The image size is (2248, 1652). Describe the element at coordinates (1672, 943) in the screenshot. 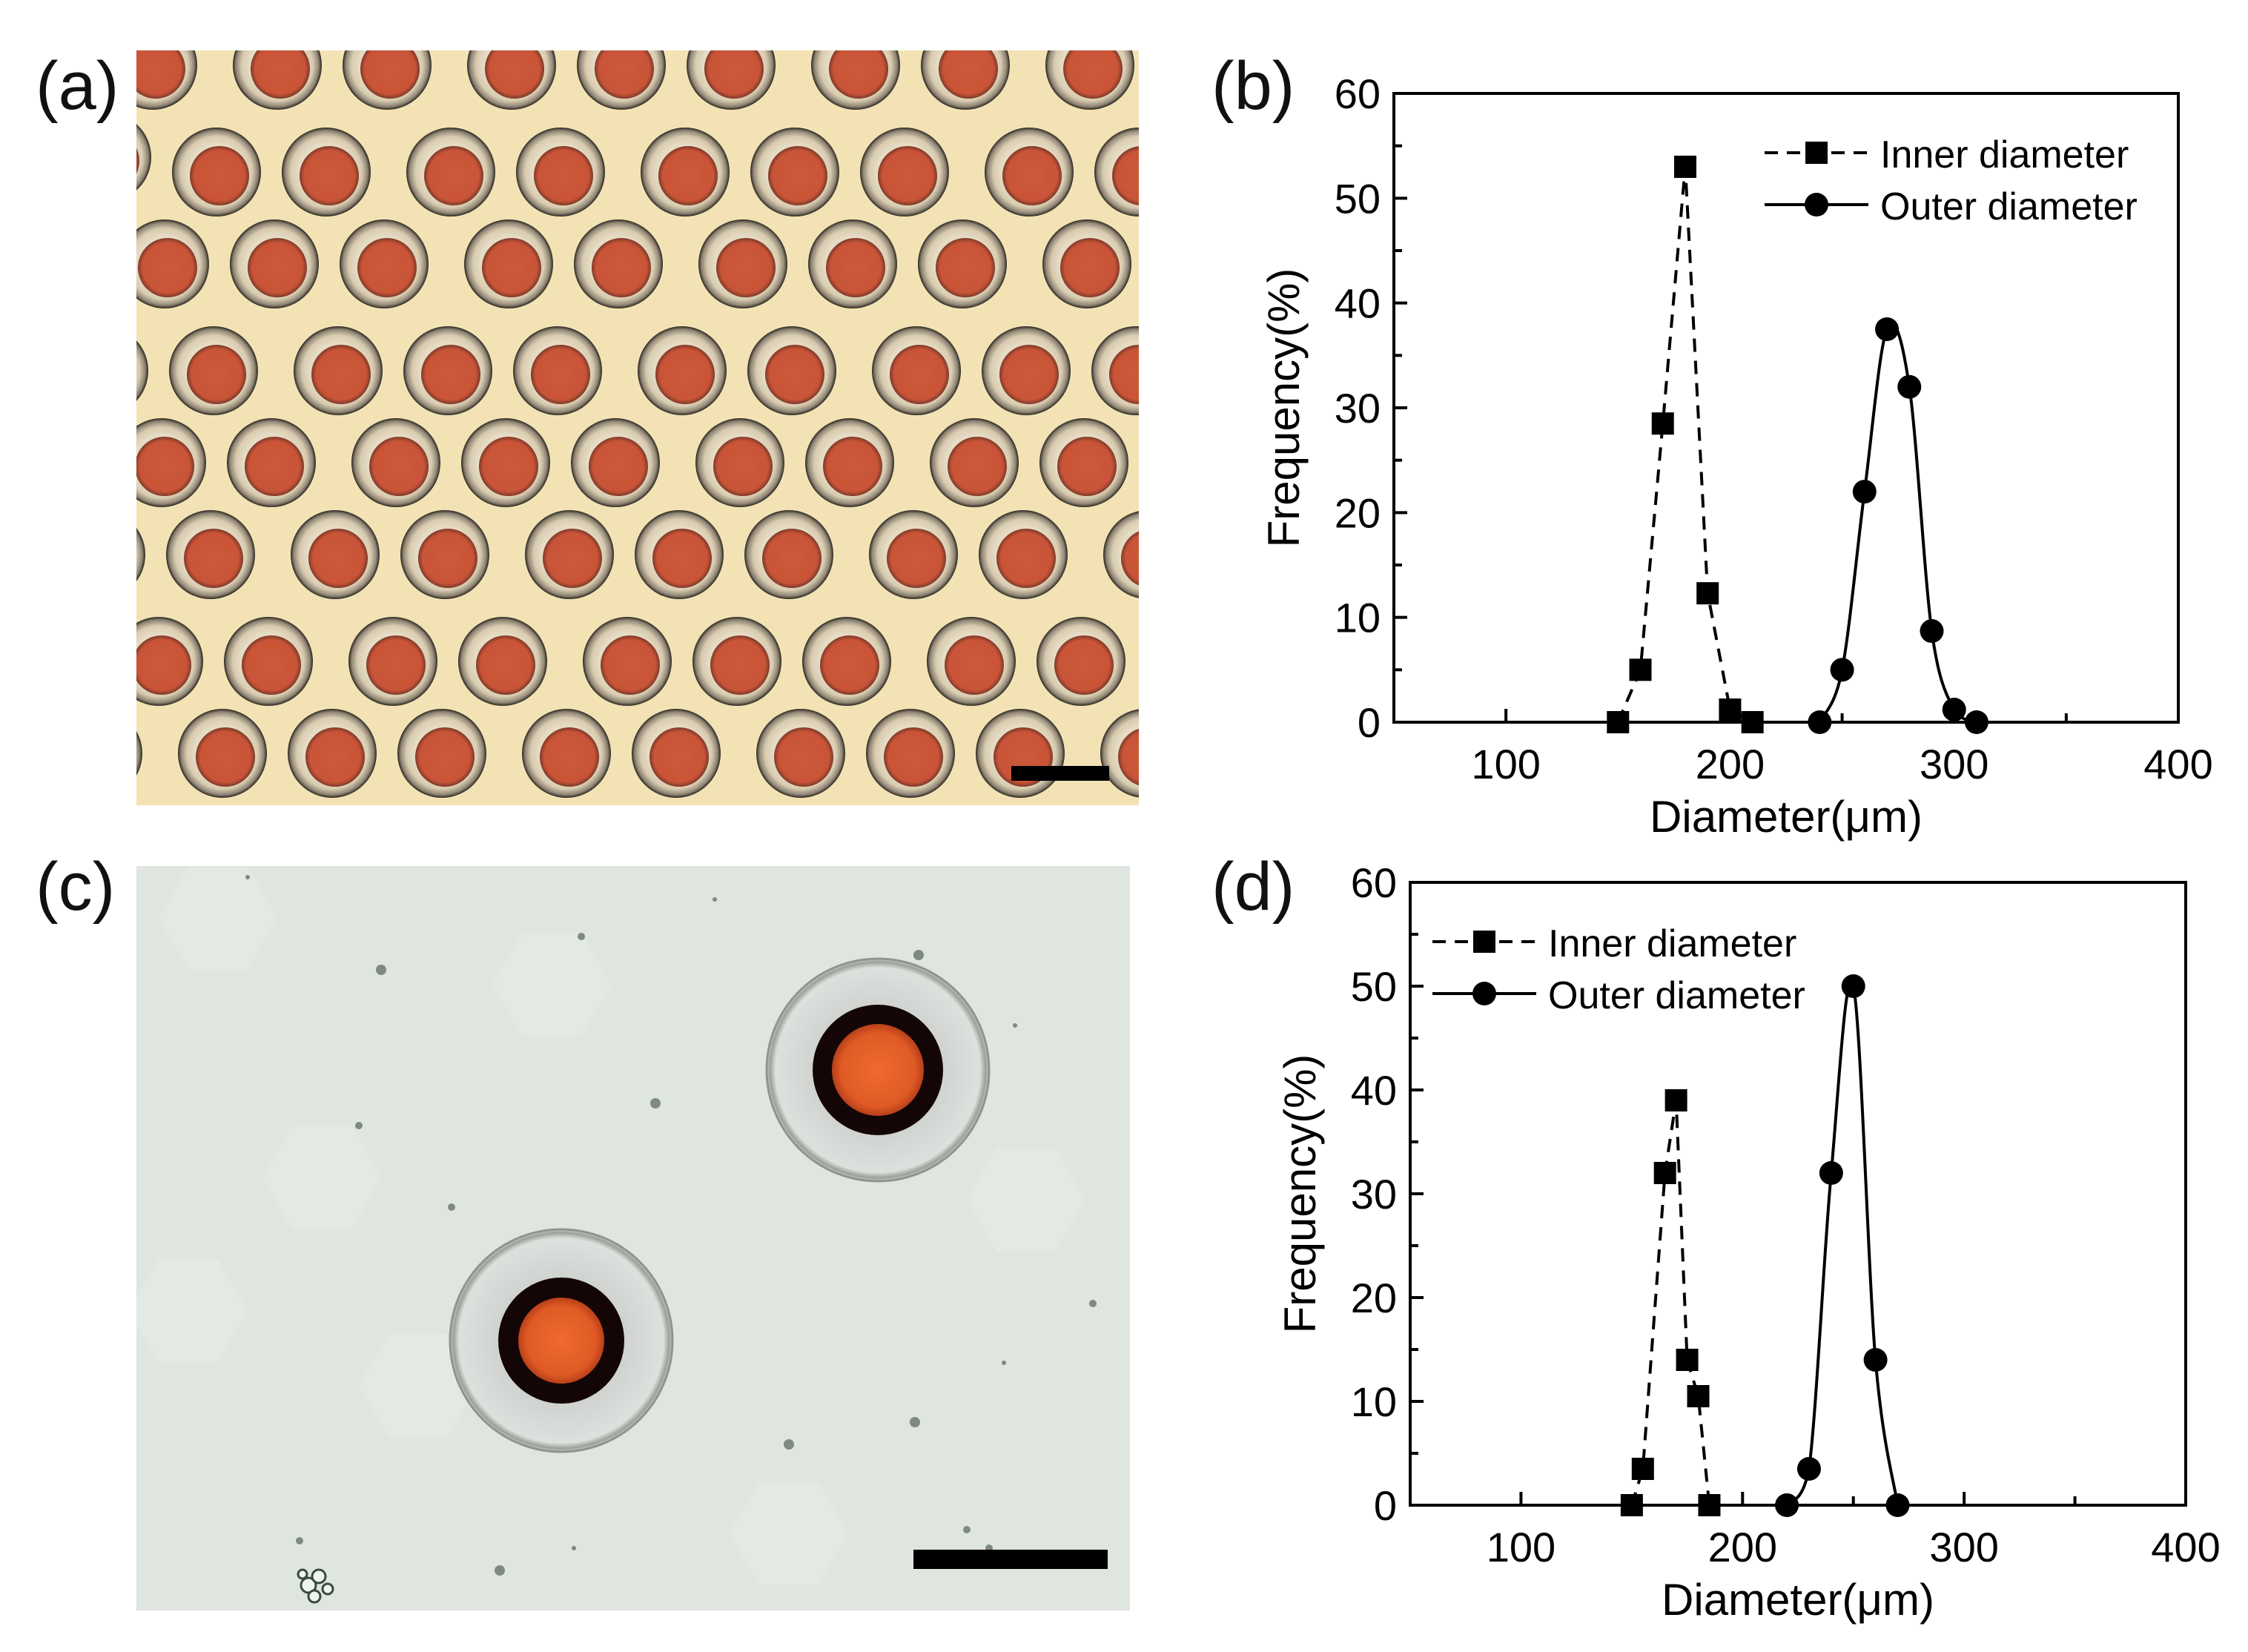

I see `legend-label: Inner diameter` at that location.